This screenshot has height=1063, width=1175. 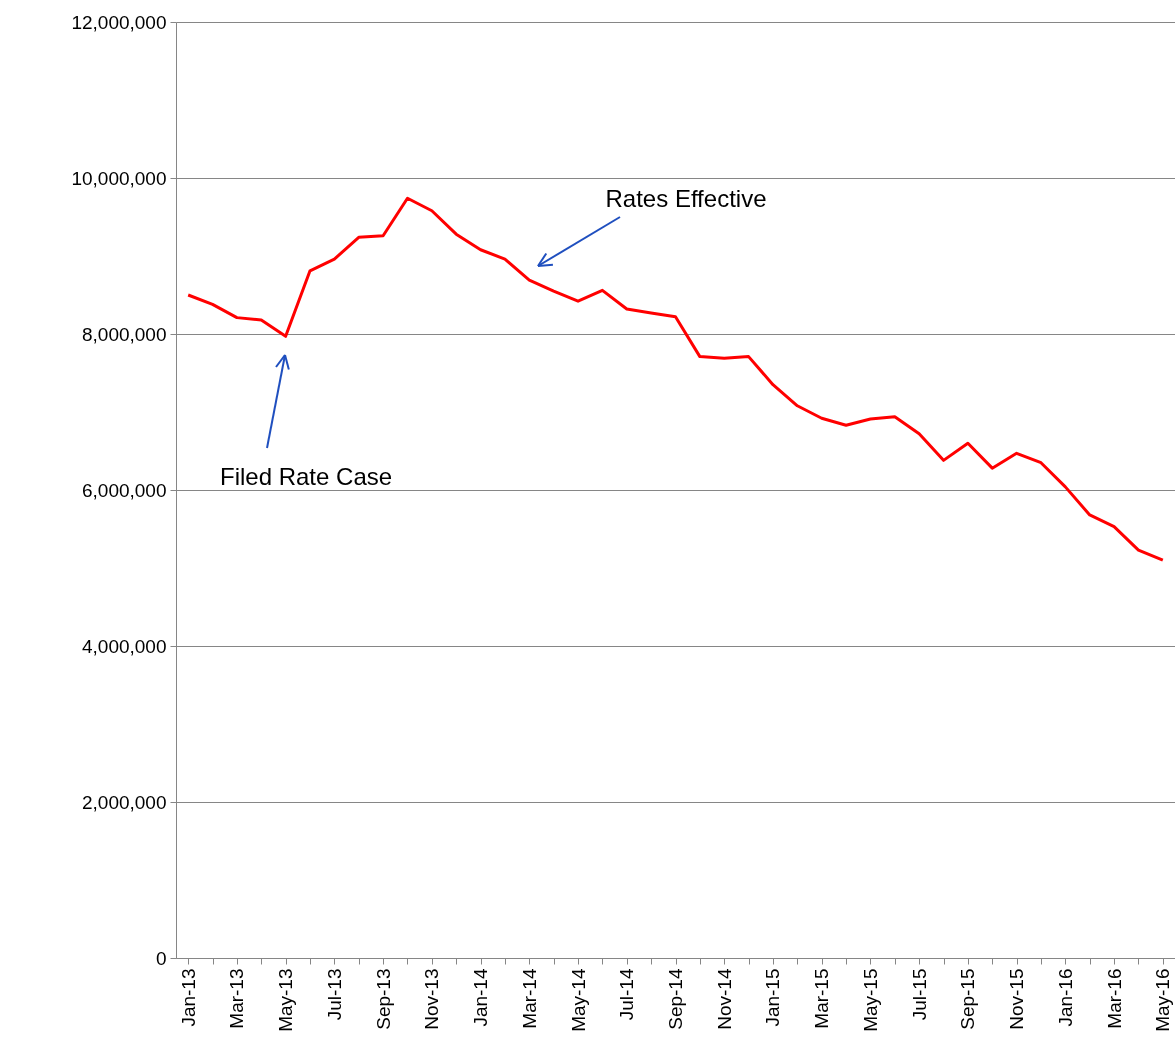 I want to click on x-tick-label: Jul-13, so click(x=334, y=994).